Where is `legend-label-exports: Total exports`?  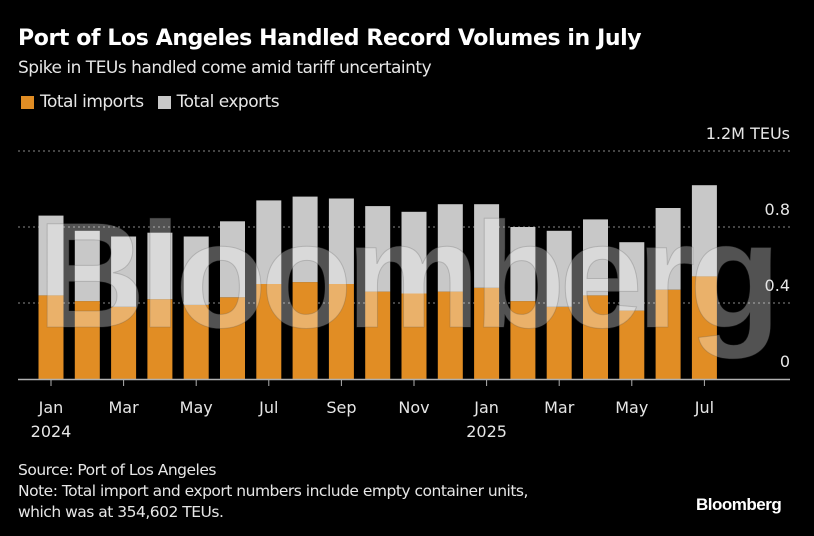 legend-label-exports: Total exports is located at coordinates (228, 102).